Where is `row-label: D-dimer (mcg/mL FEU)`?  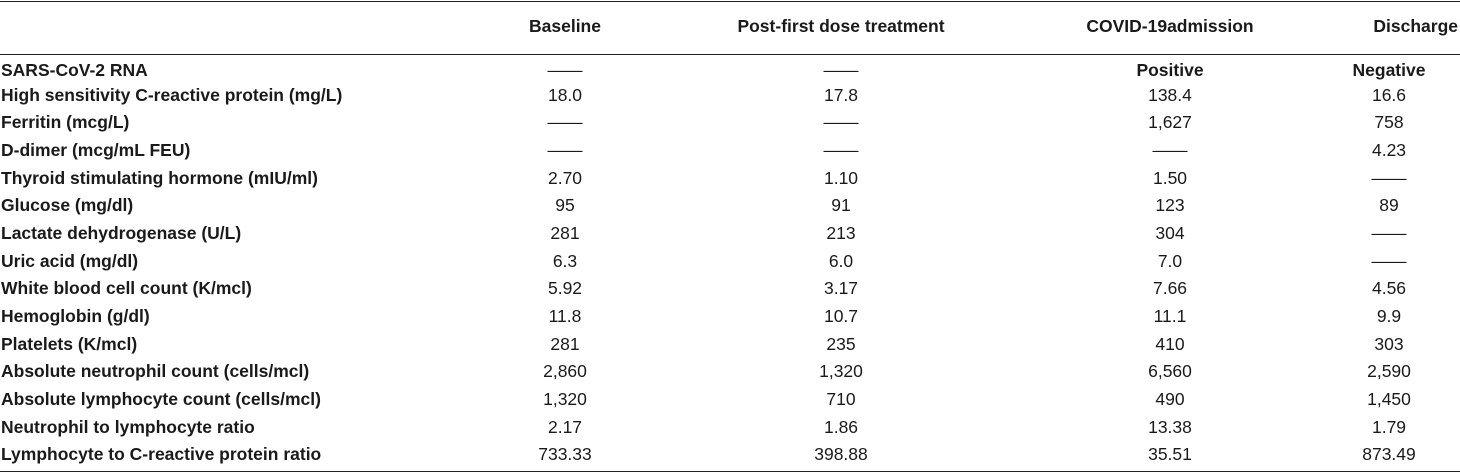 row-label: D-dimer (mcg/mL FEU) is located at coordinates (96, 149).